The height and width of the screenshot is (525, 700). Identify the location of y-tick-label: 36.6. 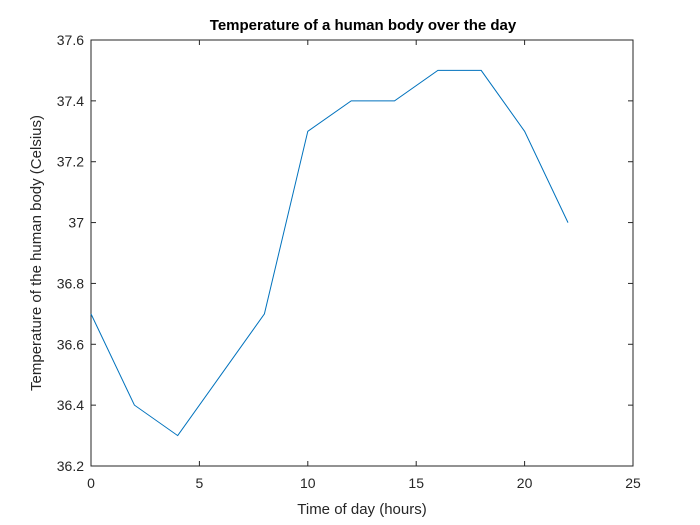
(70, 344).